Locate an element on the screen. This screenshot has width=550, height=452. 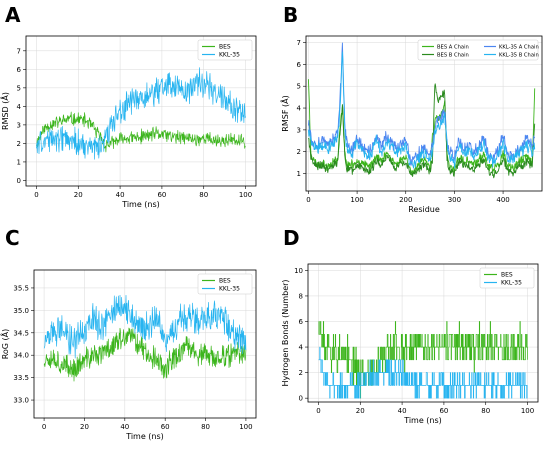
y-axis-title: RMSF (Å) is located at coordinates (285, 113).